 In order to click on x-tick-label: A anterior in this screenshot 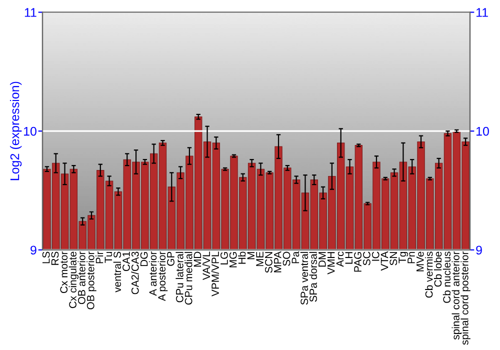, I will do `click(152, 273)`.